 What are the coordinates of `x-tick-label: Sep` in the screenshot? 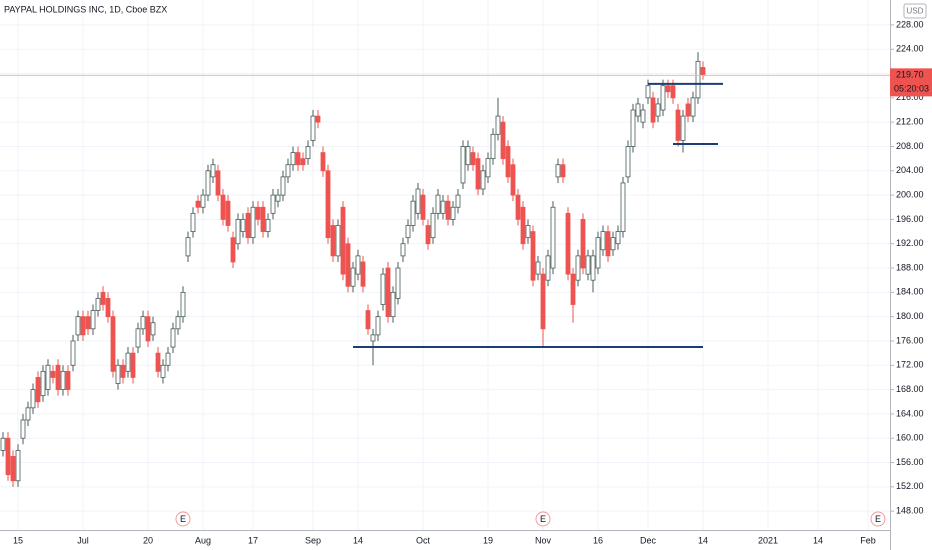 It's located at (313, 540).